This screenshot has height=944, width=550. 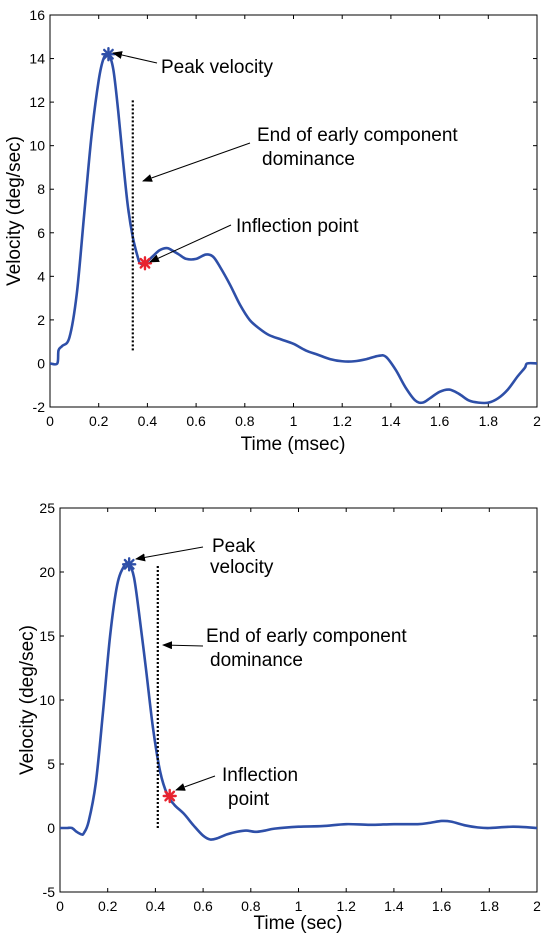 I want to click on y-tick-label: 12, so click(x=37, y=102).